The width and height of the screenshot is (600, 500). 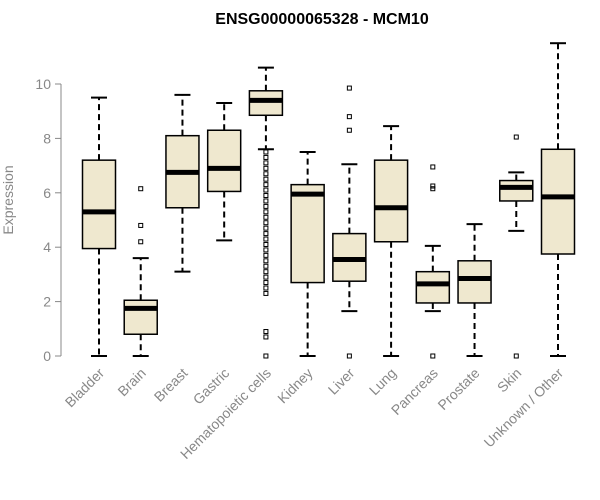 I want to click on x-tick-label-3: Breast, so click(x=171, y=385).